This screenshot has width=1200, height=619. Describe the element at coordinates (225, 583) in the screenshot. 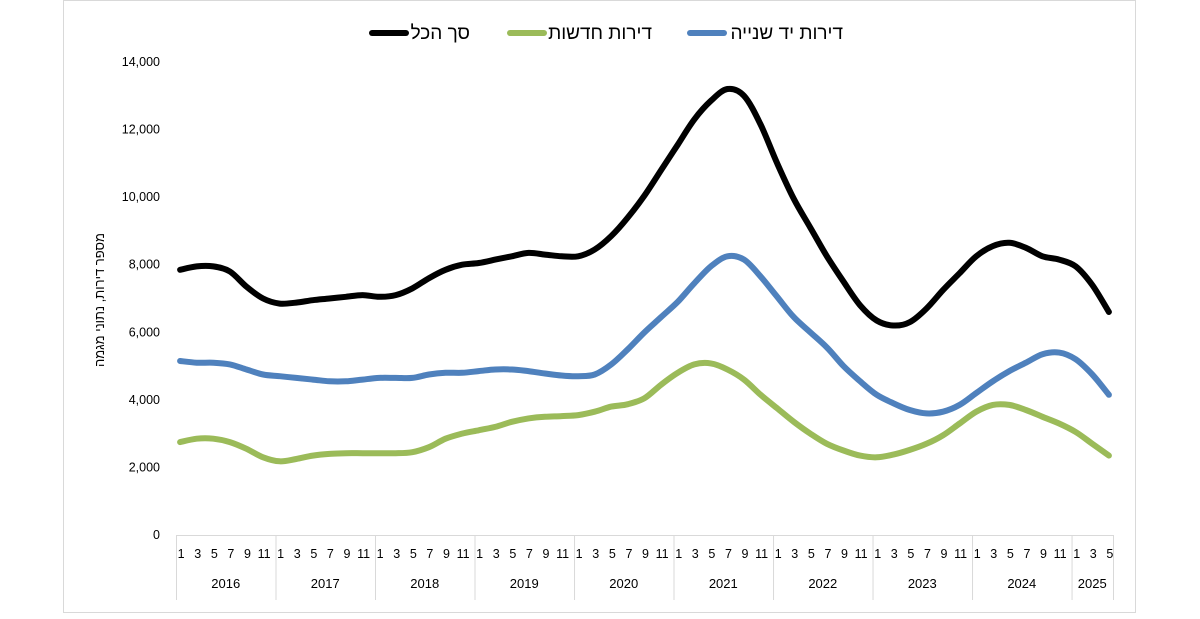

I see `x-year-tick-label: 2016` at that location.